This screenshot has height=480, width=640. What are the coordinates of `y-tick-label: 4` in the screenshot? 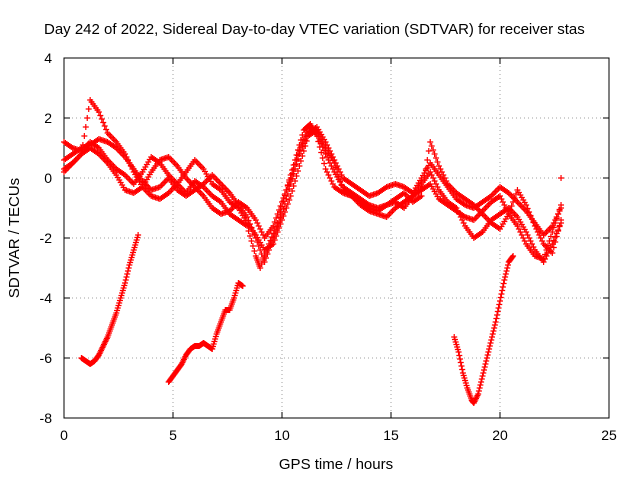 It's located at (48, 58).